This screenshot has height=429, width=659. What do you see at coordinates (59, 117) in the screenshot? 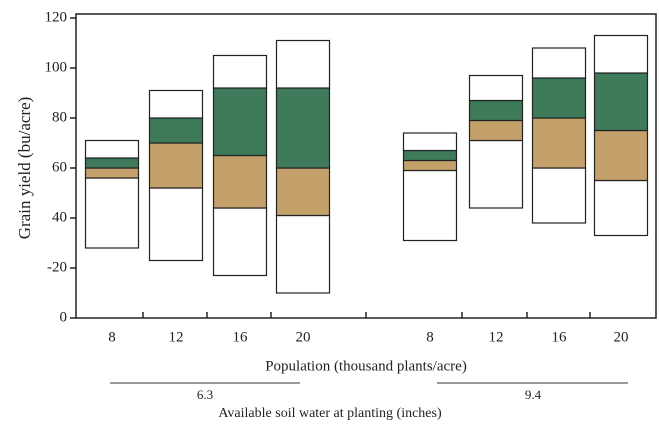
I see `y-tick-label: 80` at bounding box center [59, 117].